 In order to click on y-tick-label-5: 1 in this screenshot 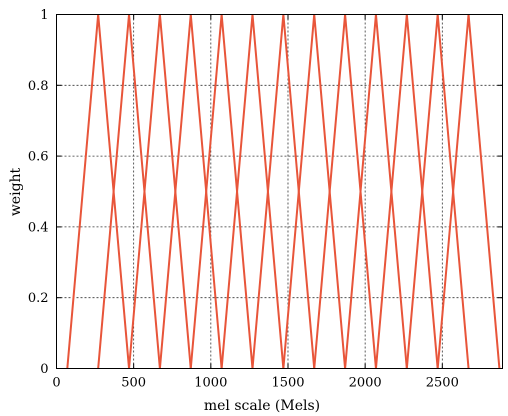, I will do `click(44, 15)`.